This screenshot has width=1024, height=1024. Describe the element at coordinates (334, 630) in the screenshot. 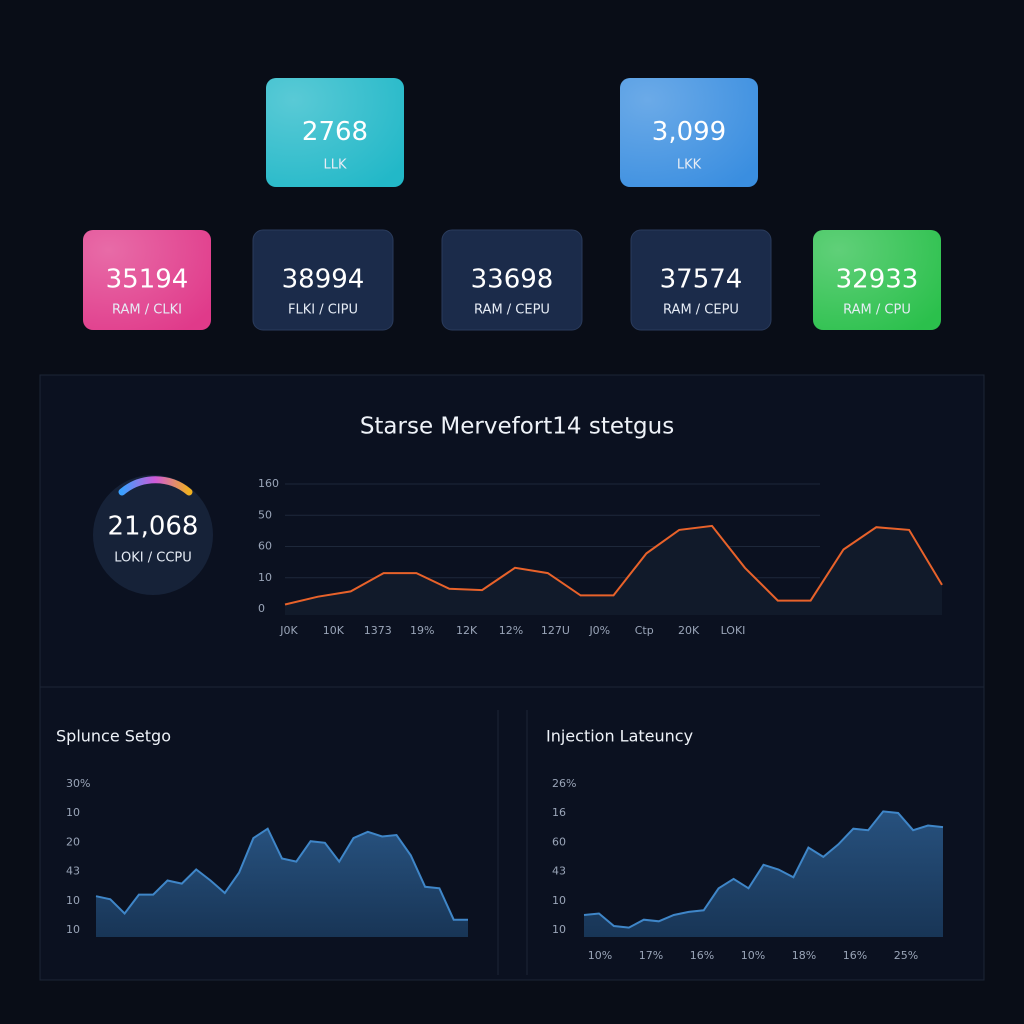

I see `x-tick-label: 10K` at that location.